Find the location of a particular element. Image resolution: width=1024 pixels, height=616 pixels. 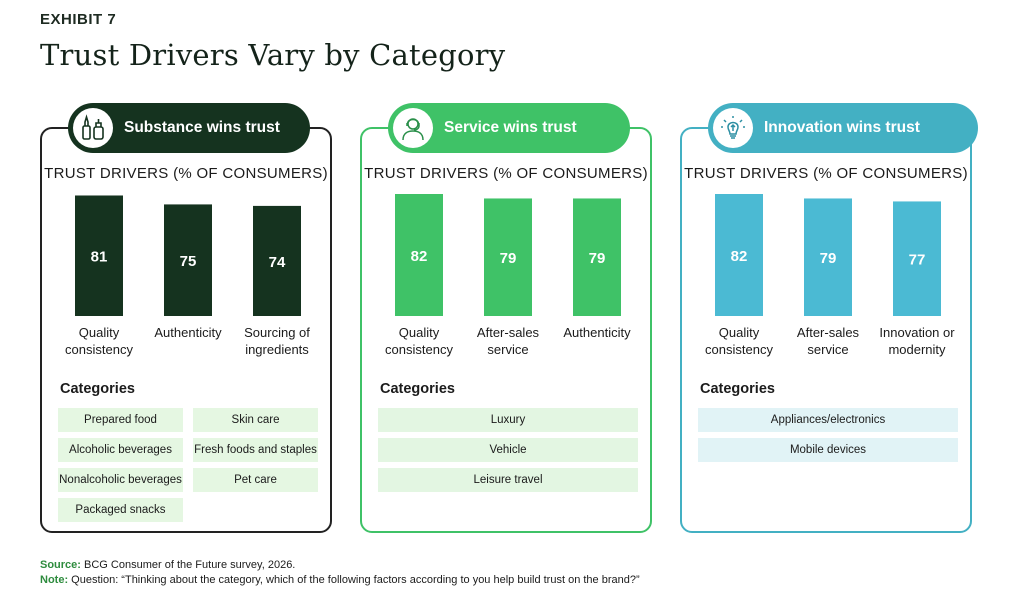

heading-label: Innovation wins trust is located at coordinates (842, 127).